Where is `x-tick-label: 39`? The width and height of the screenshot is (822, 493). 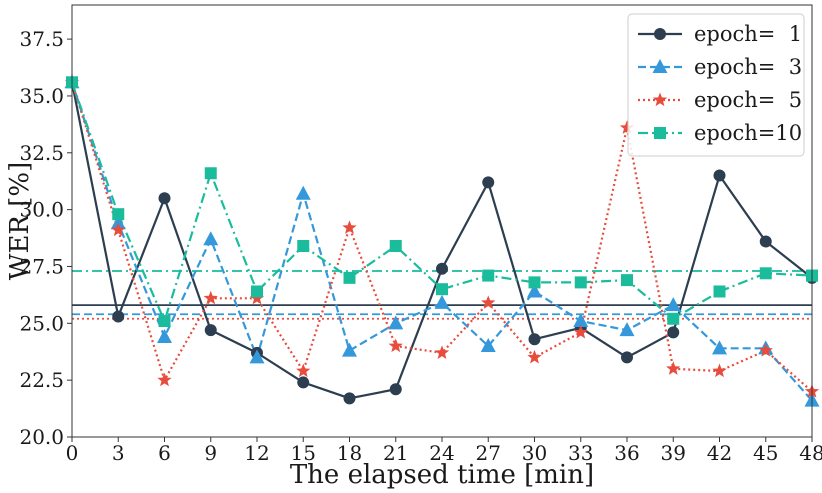
x-tick-label: 39 is located at coordinates (673, 453).